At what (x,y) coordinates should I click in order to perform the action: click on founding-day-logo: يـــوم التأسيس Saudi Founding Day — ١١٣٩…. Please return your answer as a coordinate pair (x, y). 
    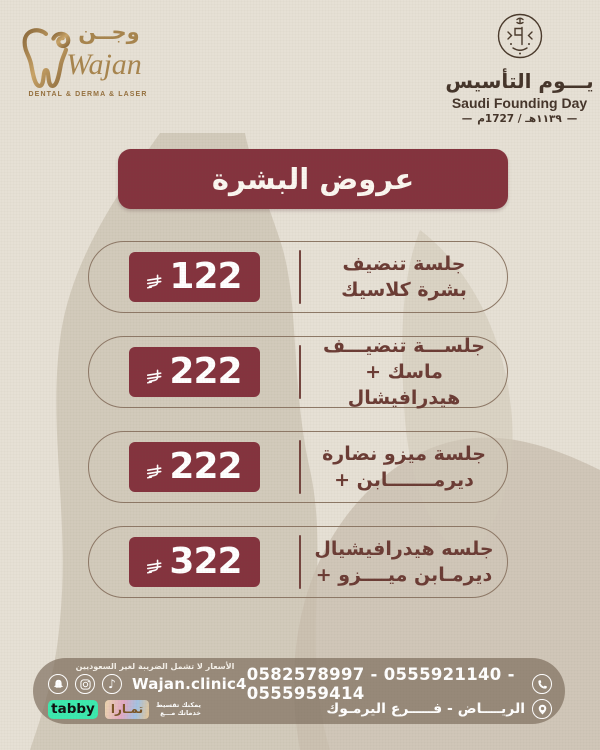
    Looking at the image, I should click on (519, 68).